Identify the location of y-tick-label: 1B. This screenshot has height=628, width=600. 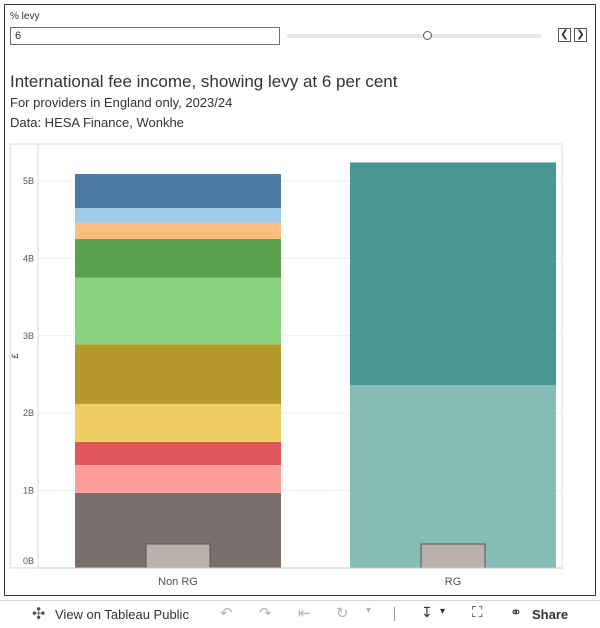
(28, 491).